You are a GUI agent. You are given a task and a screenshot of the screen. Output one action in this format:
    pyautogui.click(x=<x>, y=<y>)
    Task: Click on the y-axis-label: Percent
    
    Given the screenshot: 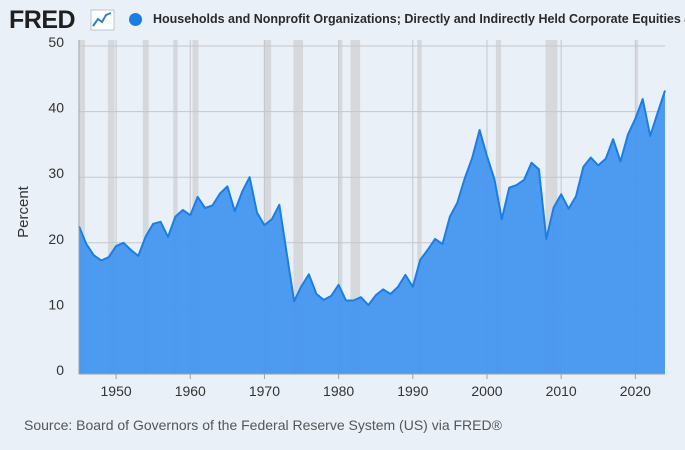 What is the action you would take?
    pyautogui.click(x=23, y=211)
    